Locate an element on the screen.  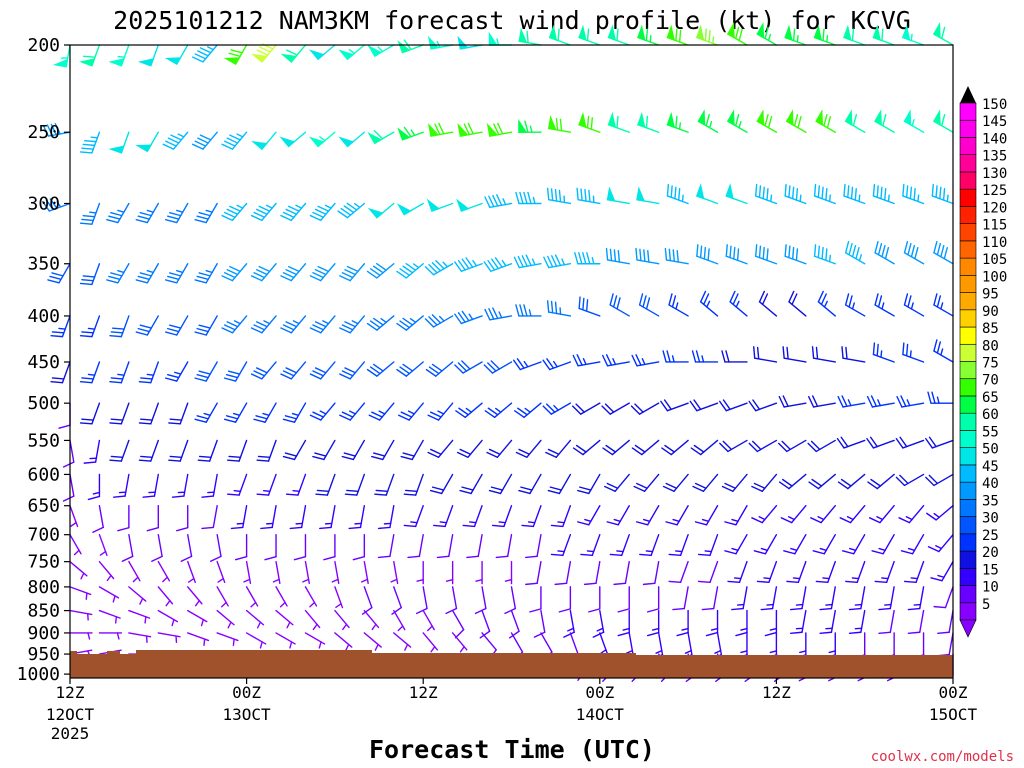
colorbar-label: 75 is located at coordinates (990, 364).